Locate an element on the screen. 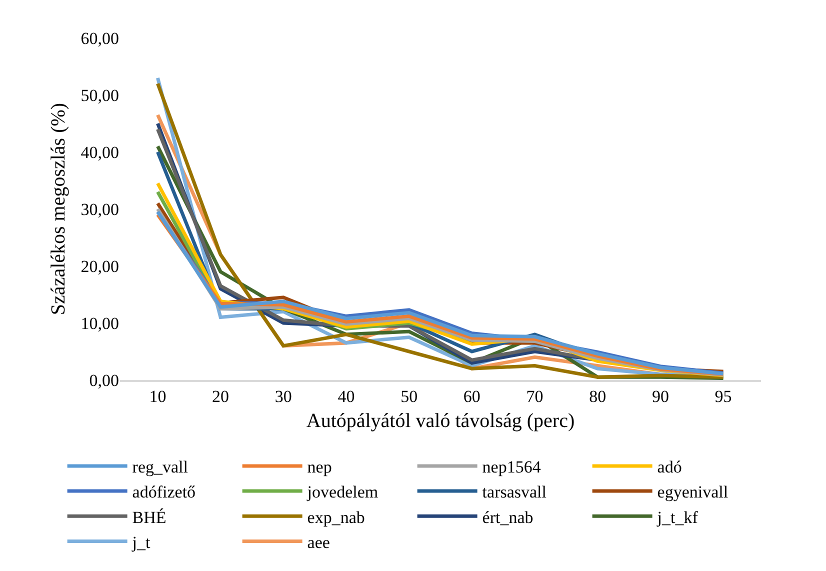 This screenshot has height=571, width=826. legend-label: exp_nab is located at coordinates (336, 517).